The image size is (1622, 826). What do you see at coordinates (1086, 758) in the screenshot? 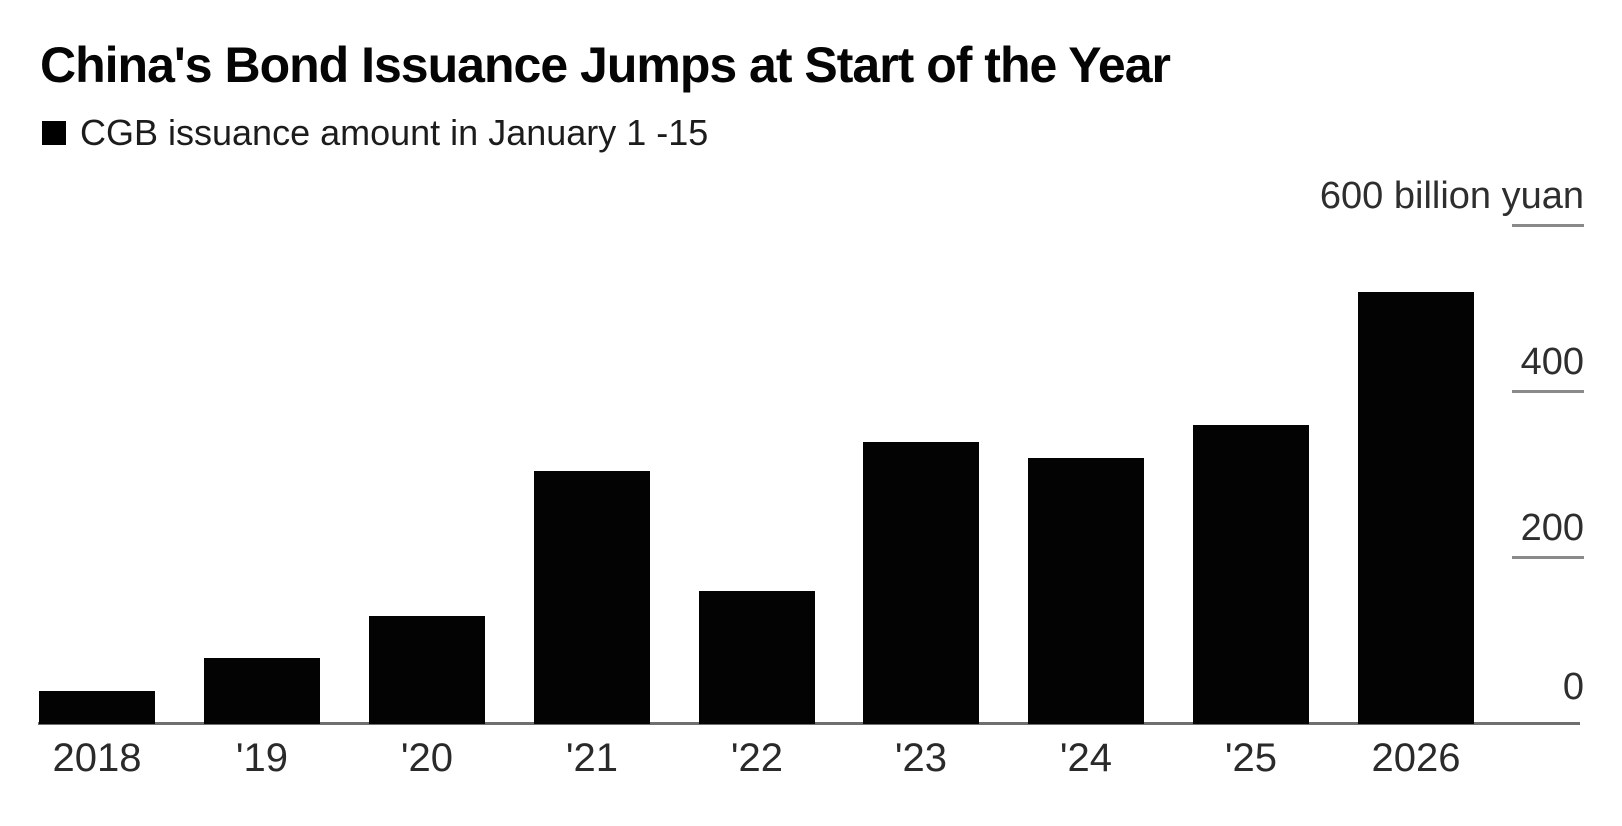
I see `x-axis-label-24: '24` at bounding box center [1086, 758].